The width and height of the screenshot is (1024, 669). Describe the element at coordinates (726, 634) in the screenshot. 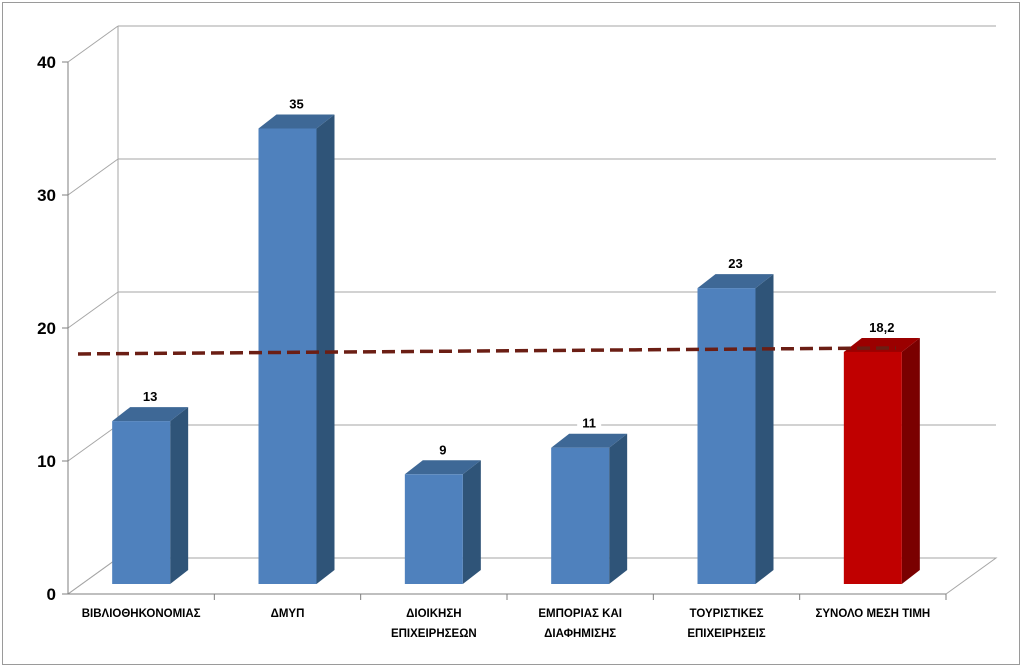

I see `category-label: ΕΠΙΧΕΙΡΗΣΕΙΣ` at that location.